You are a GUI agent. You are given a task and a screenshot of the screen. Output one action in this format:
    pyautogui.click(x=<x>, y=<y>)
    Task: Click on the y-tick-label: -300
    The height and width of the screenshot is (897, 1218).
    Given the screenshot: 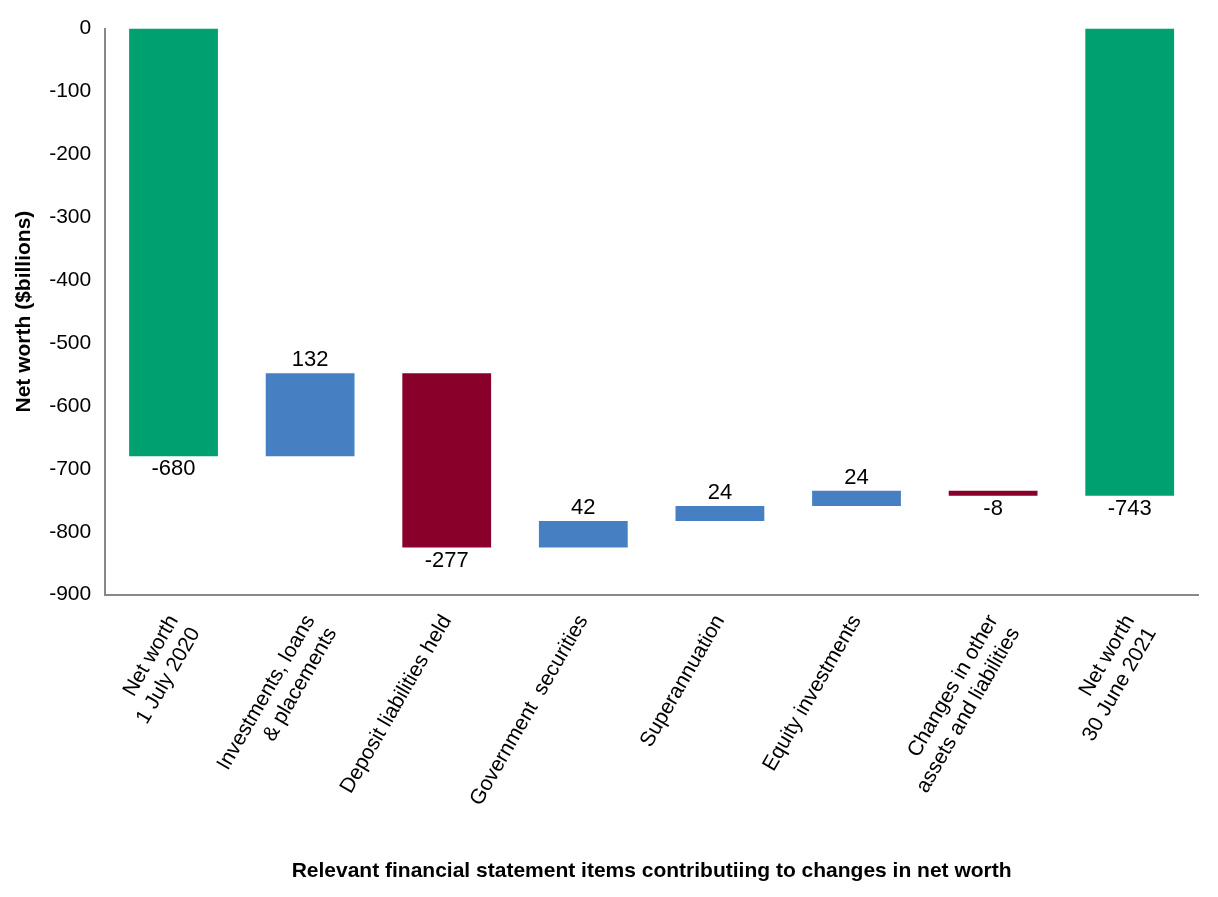 What is the action you would take?
    pyautogui.click(x=70, y=216)
    